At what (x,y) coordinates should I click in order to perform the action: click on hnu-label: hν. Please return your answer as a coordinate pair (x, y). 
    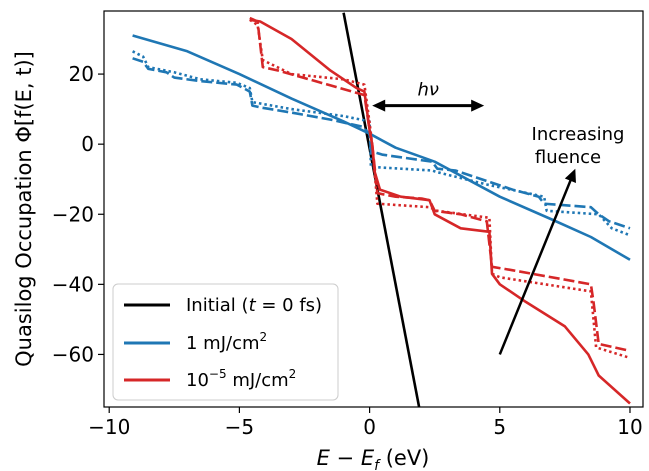
    Looking at the image, I should click on (427, 90).